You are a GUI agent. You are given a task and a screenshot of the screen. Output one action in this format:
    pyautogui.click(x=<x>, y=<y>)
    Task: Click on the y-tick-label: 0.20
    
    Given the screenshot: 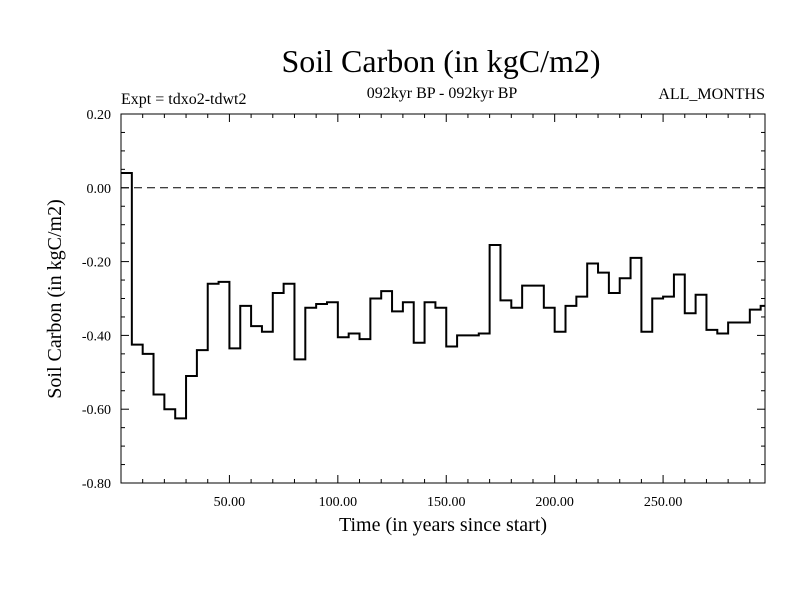 What is the action you would take?
    pyautogui.click(x=99, y=115)
    